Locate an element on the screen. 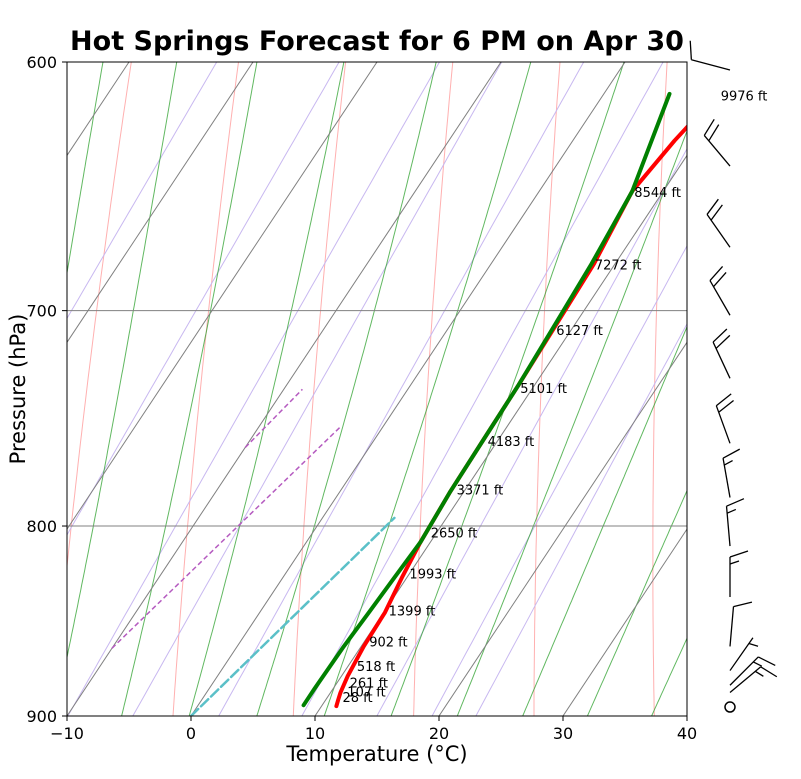  height-label: 1399 ft is located at coordinates (412, 612).